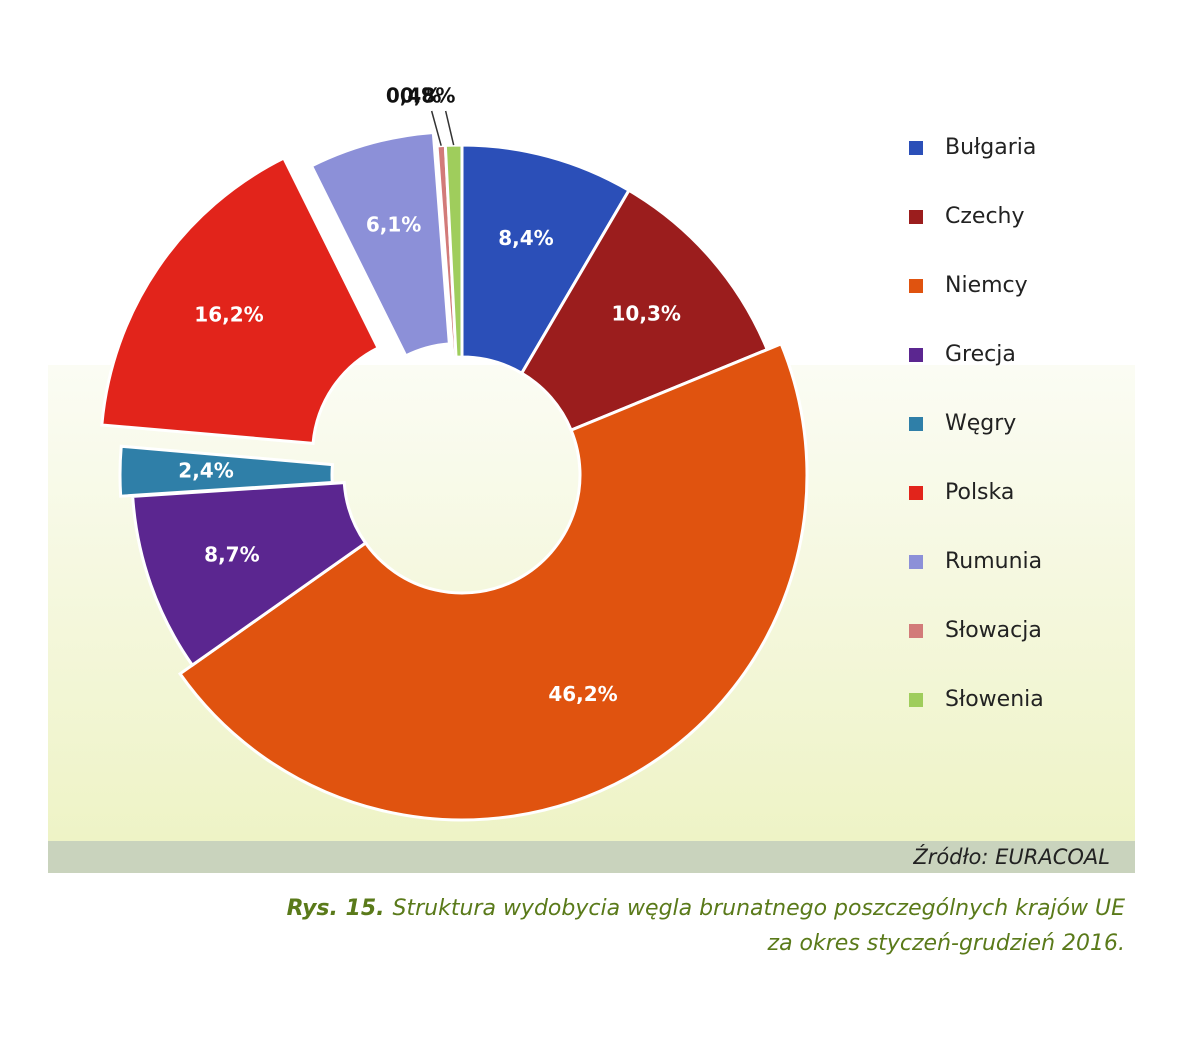 Image resolution: width=1200 pixels, height=1037 pixels. I want to click on legend-label: Słowacja, so click(993, 630).